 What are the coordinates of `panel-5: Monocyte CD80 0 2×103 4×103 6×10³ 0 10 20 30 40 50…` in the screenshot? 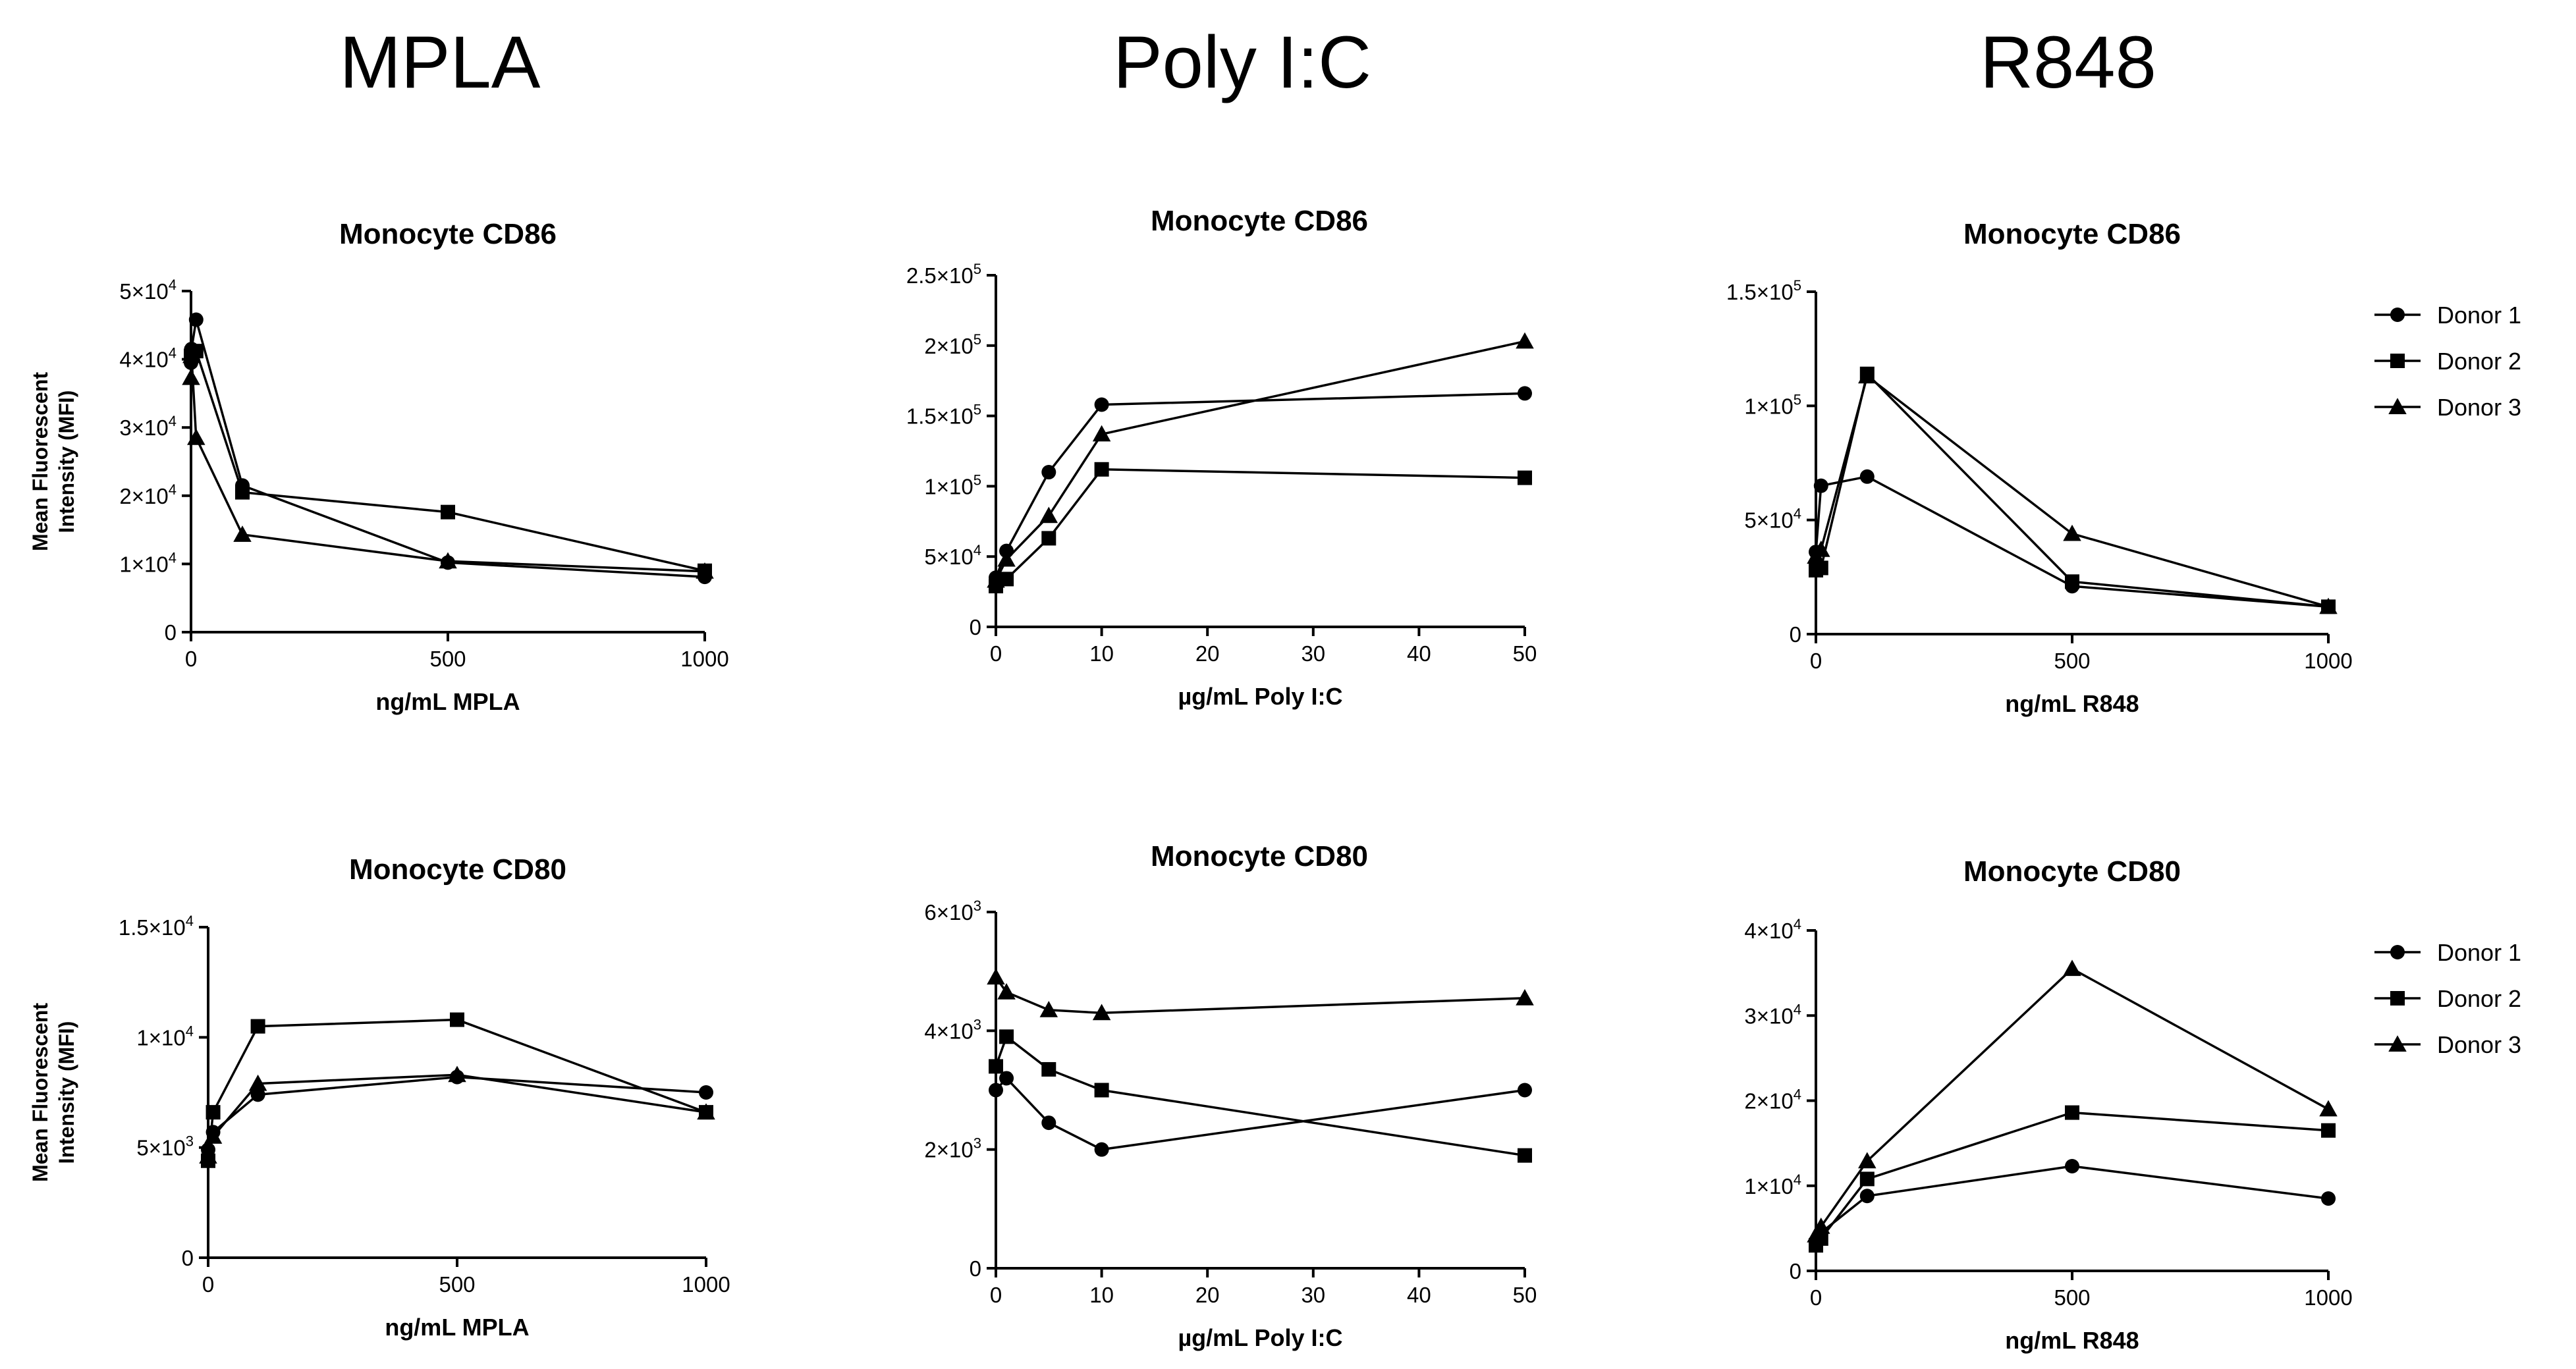 It's located at (1230, 1095).